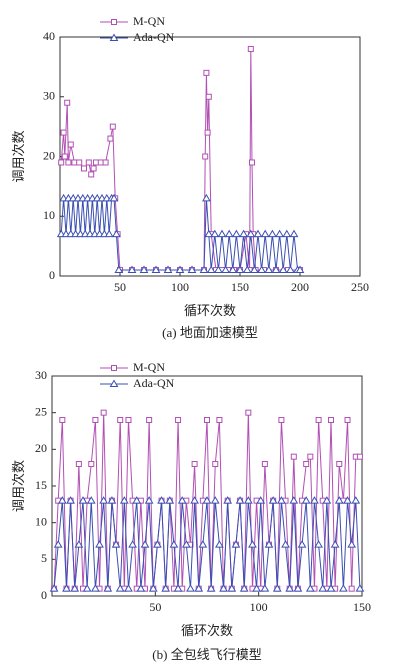  I want to click on x-axis-label: 循环次数, so click(207, 630).